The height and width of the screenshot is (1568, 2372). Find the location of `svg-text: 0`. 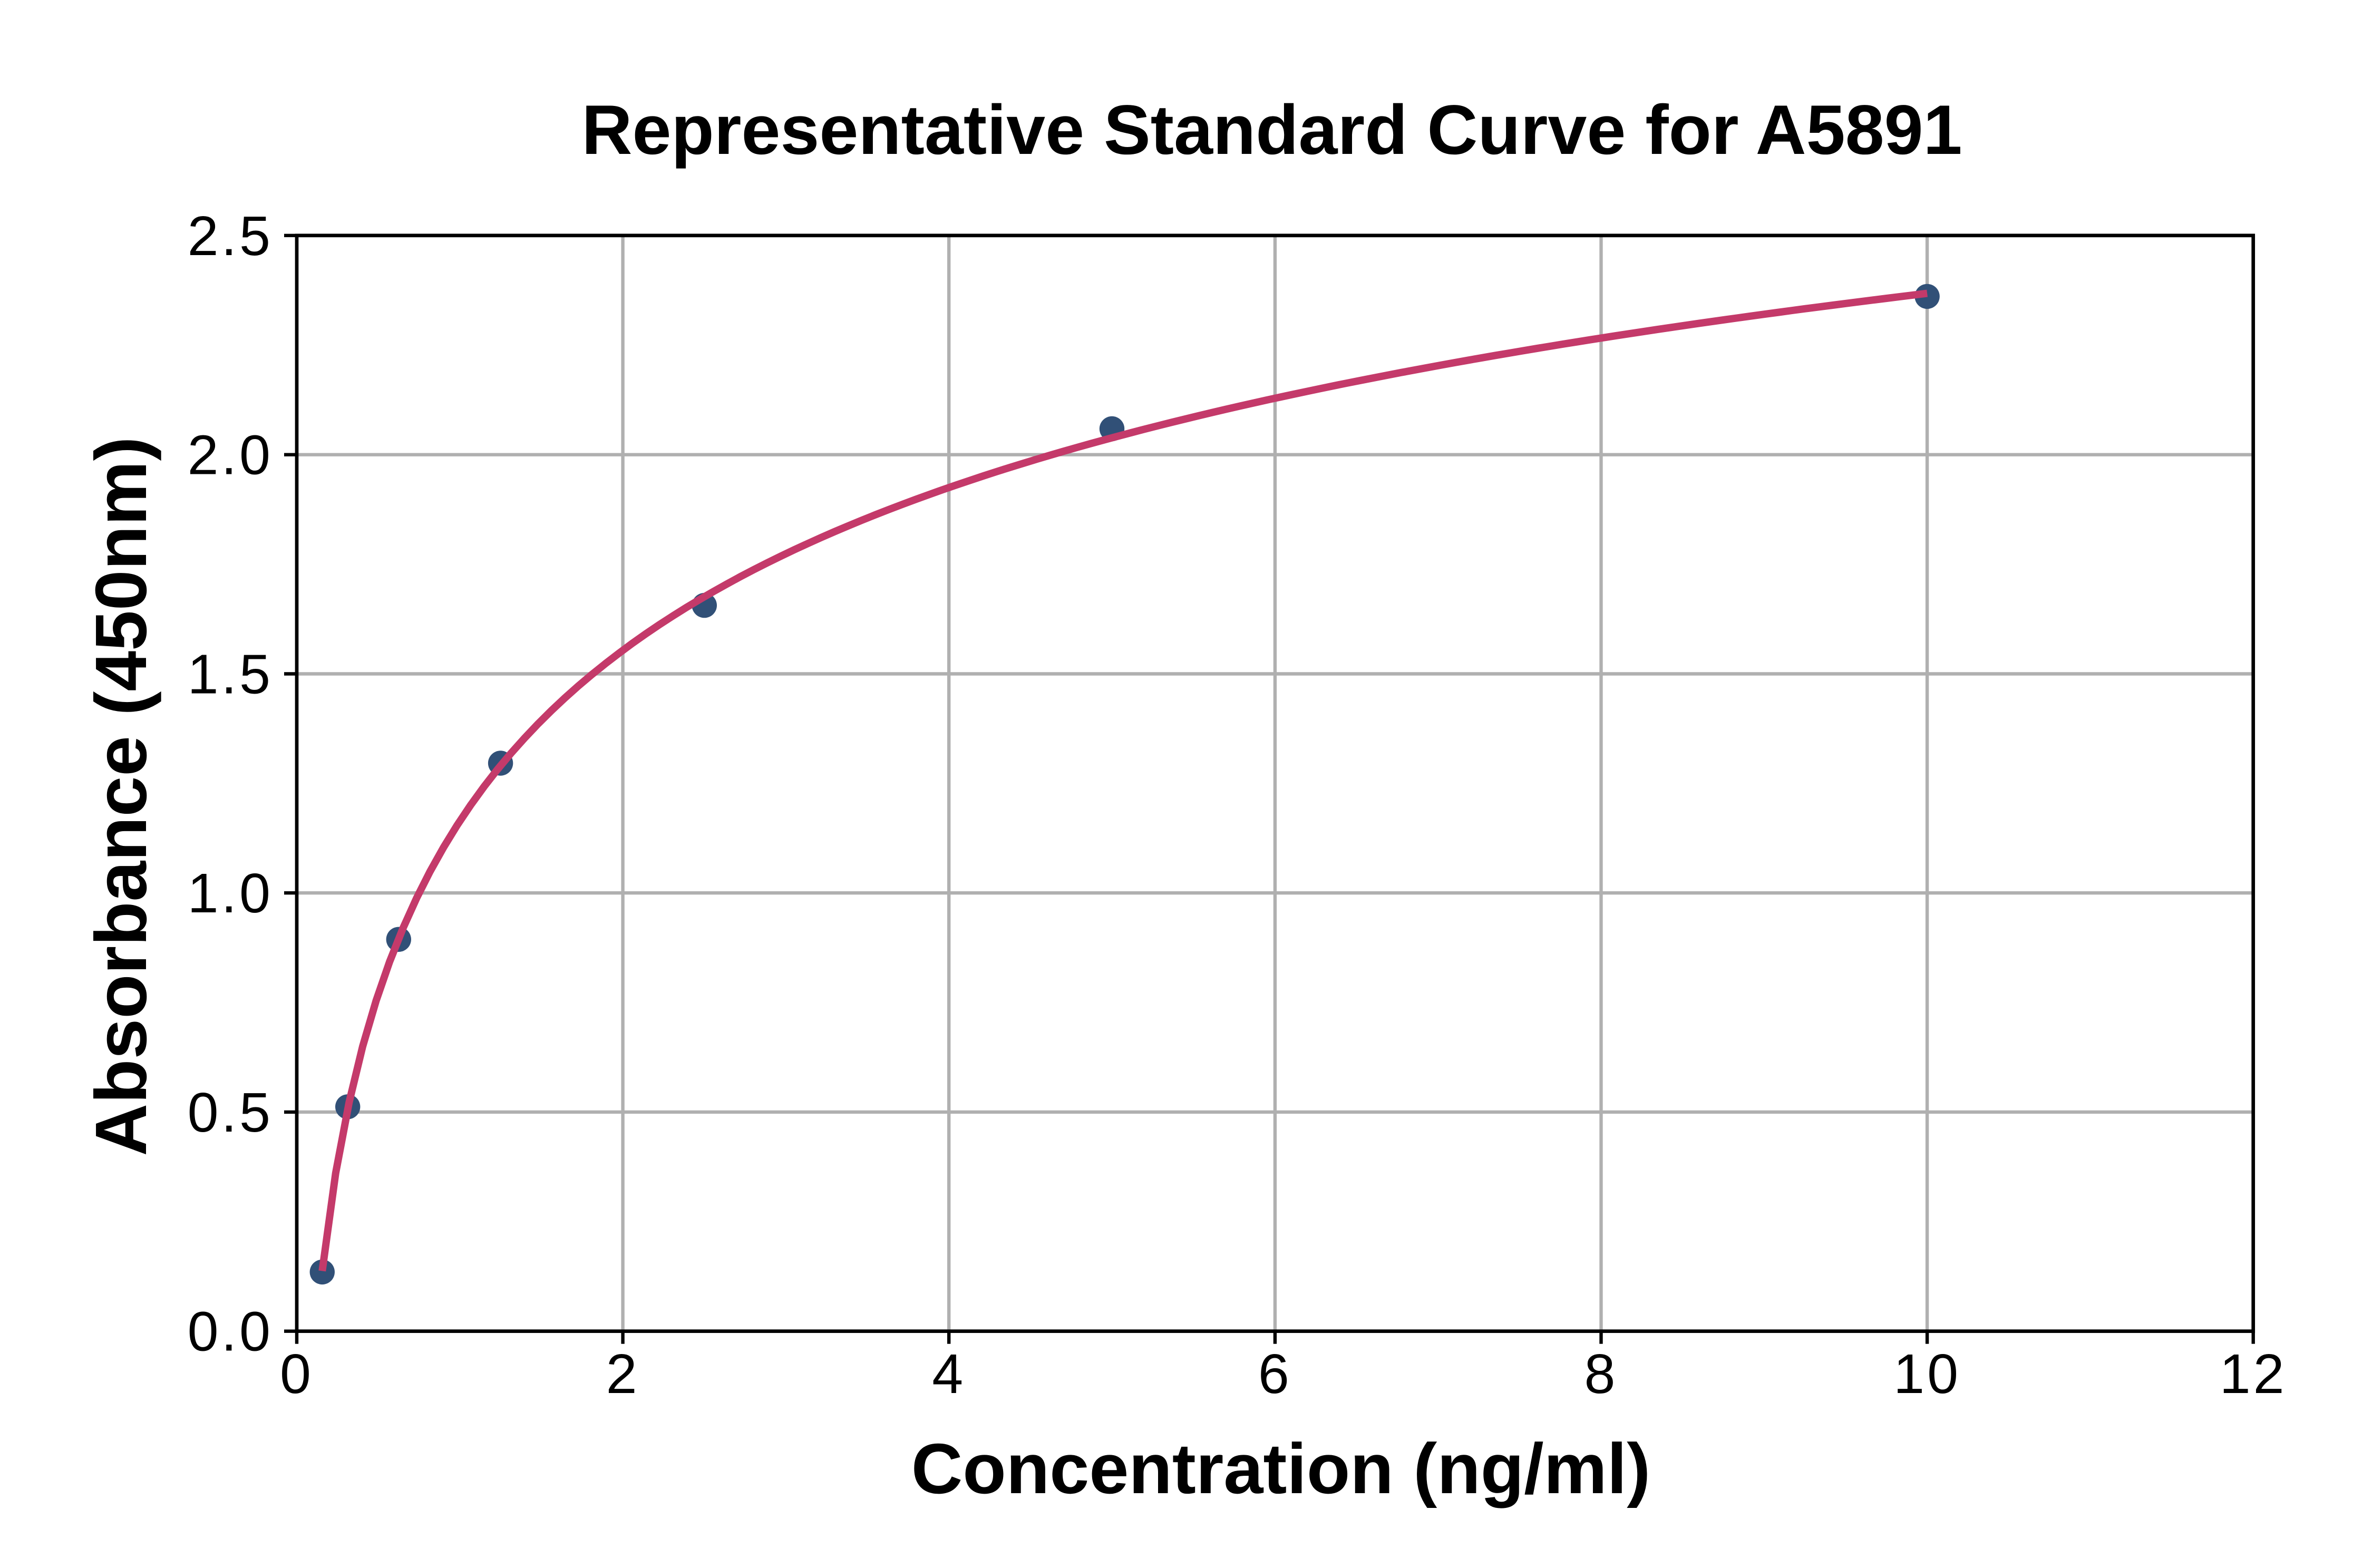

svg-text: 0 is located at coordinates (297, 1374).